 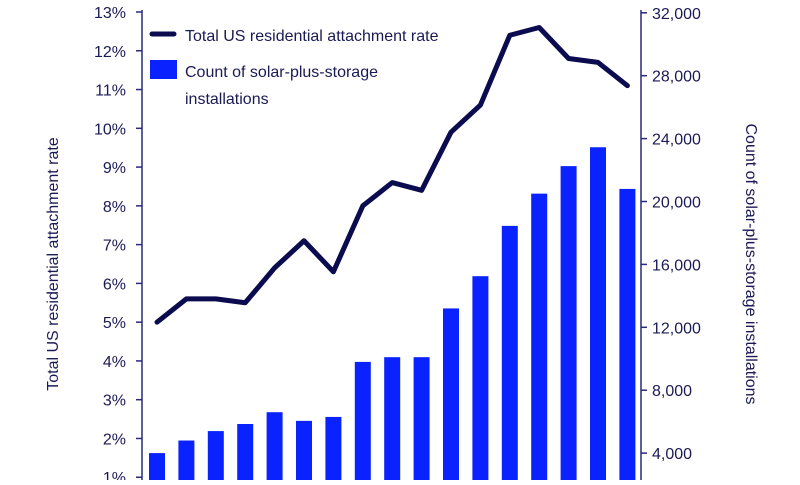 I want to click on left-tick-label: 2%, so click(x=114, y=439).